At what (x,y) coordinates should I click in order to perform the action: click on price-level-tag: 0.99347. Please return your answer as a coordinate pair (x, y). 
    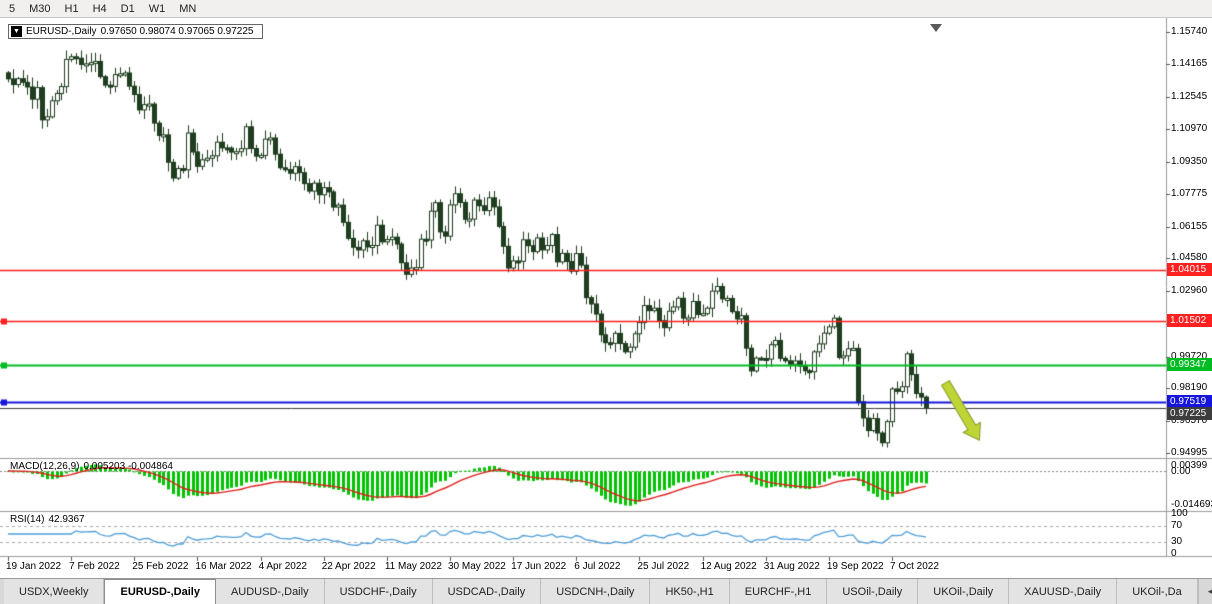
    Looking at the image, I should click on (1189, 365).